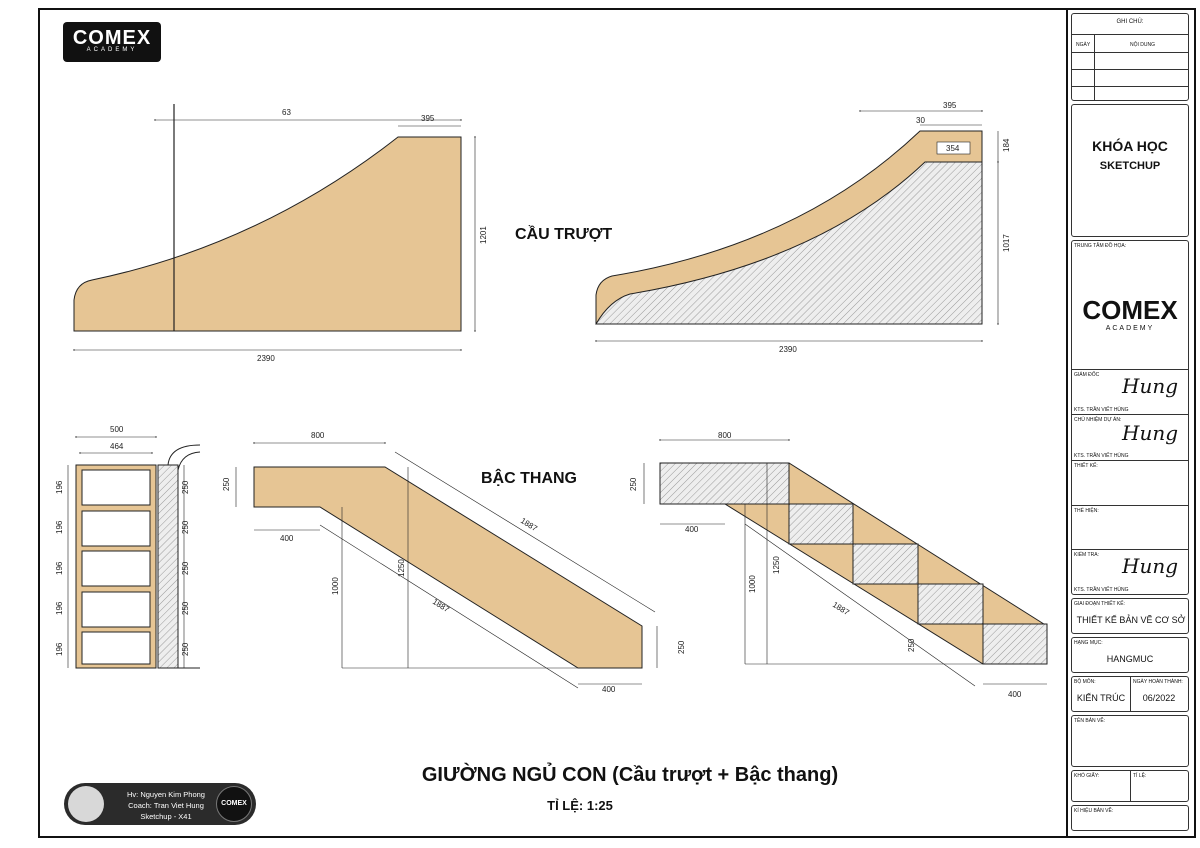 This screenshot has width=1200, height=848. Describe the element at coordinates (86, 804) in the screenshot. I see `avatar` at that location.